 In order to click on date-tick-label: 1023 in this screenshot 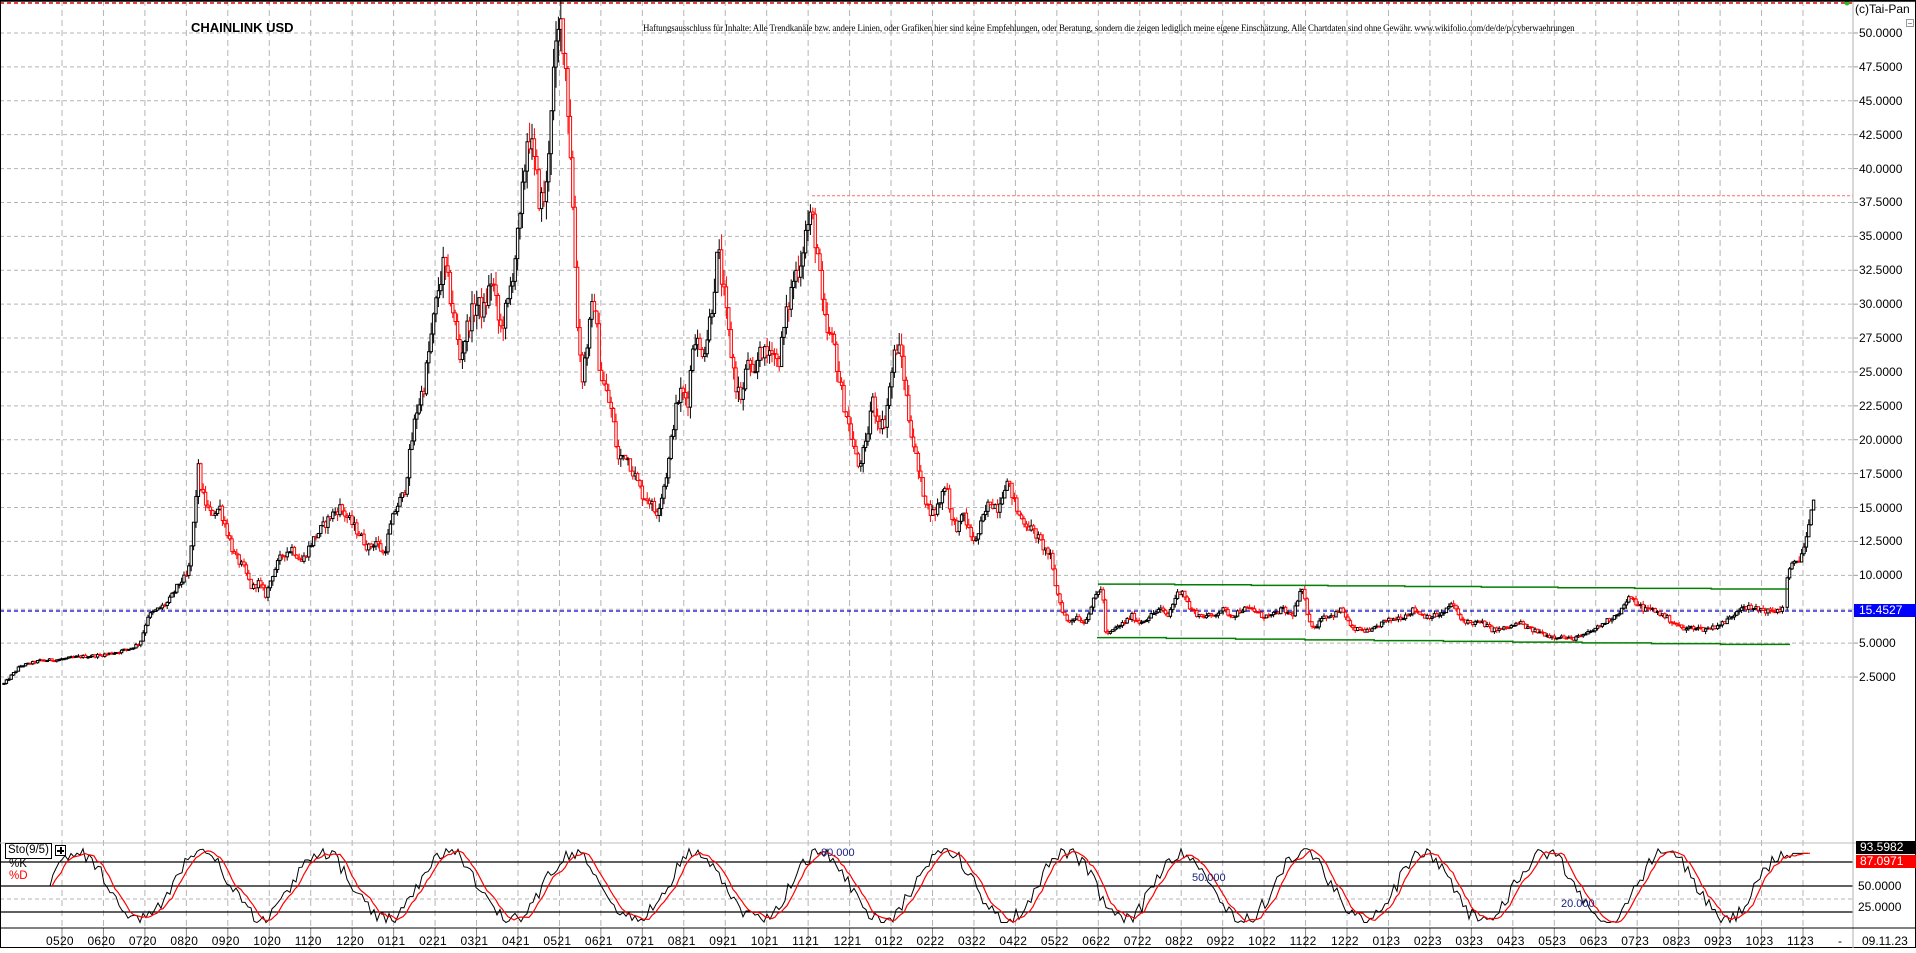, I will do `click(1759, 941)`.